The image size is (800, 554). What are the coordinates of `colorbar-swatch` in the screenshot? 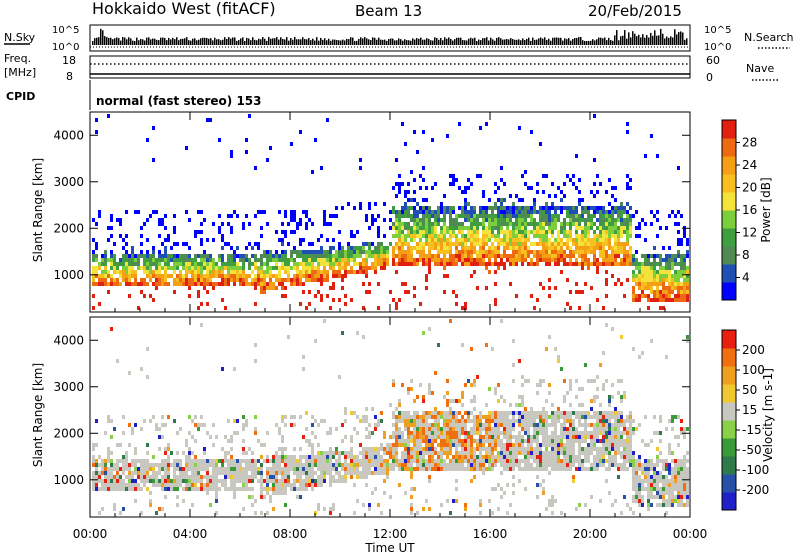 It's located at (729, 201).